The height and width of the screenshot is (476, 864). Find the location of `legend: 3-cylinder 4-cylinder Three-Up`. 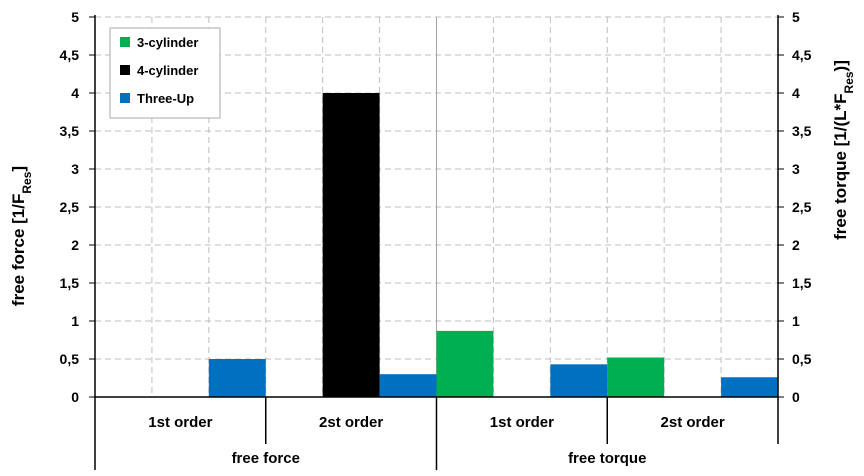

legend: 3-cylinder 4-cylinder Three-Up is located at coordinates (165, 73).